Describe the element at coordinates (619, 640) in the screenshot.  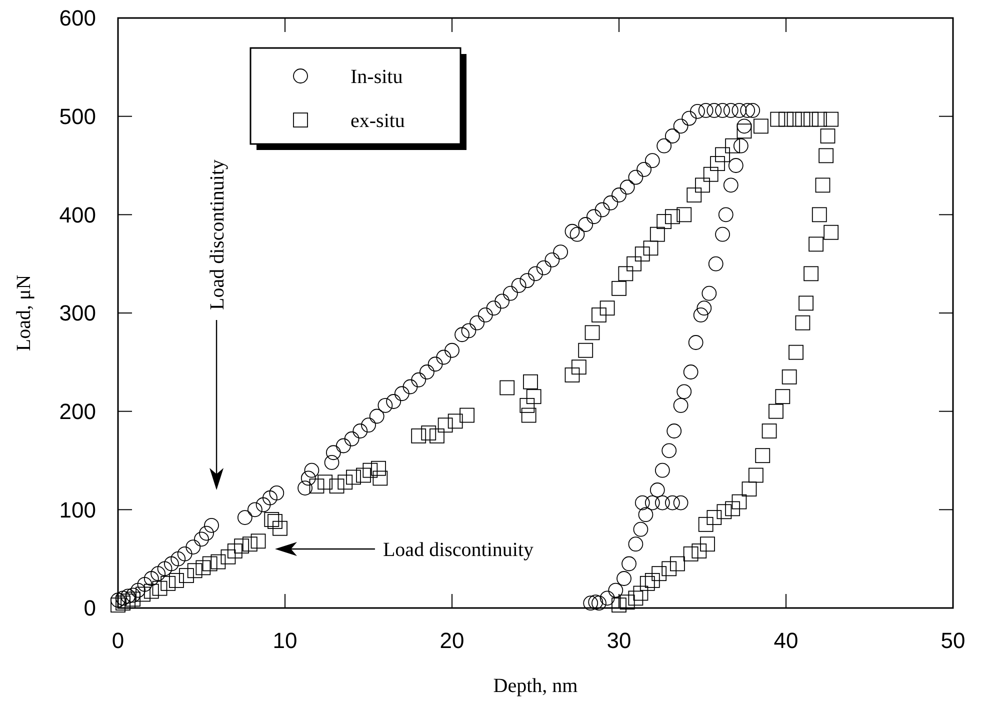
I see `x-tick-label: 30` at that location.